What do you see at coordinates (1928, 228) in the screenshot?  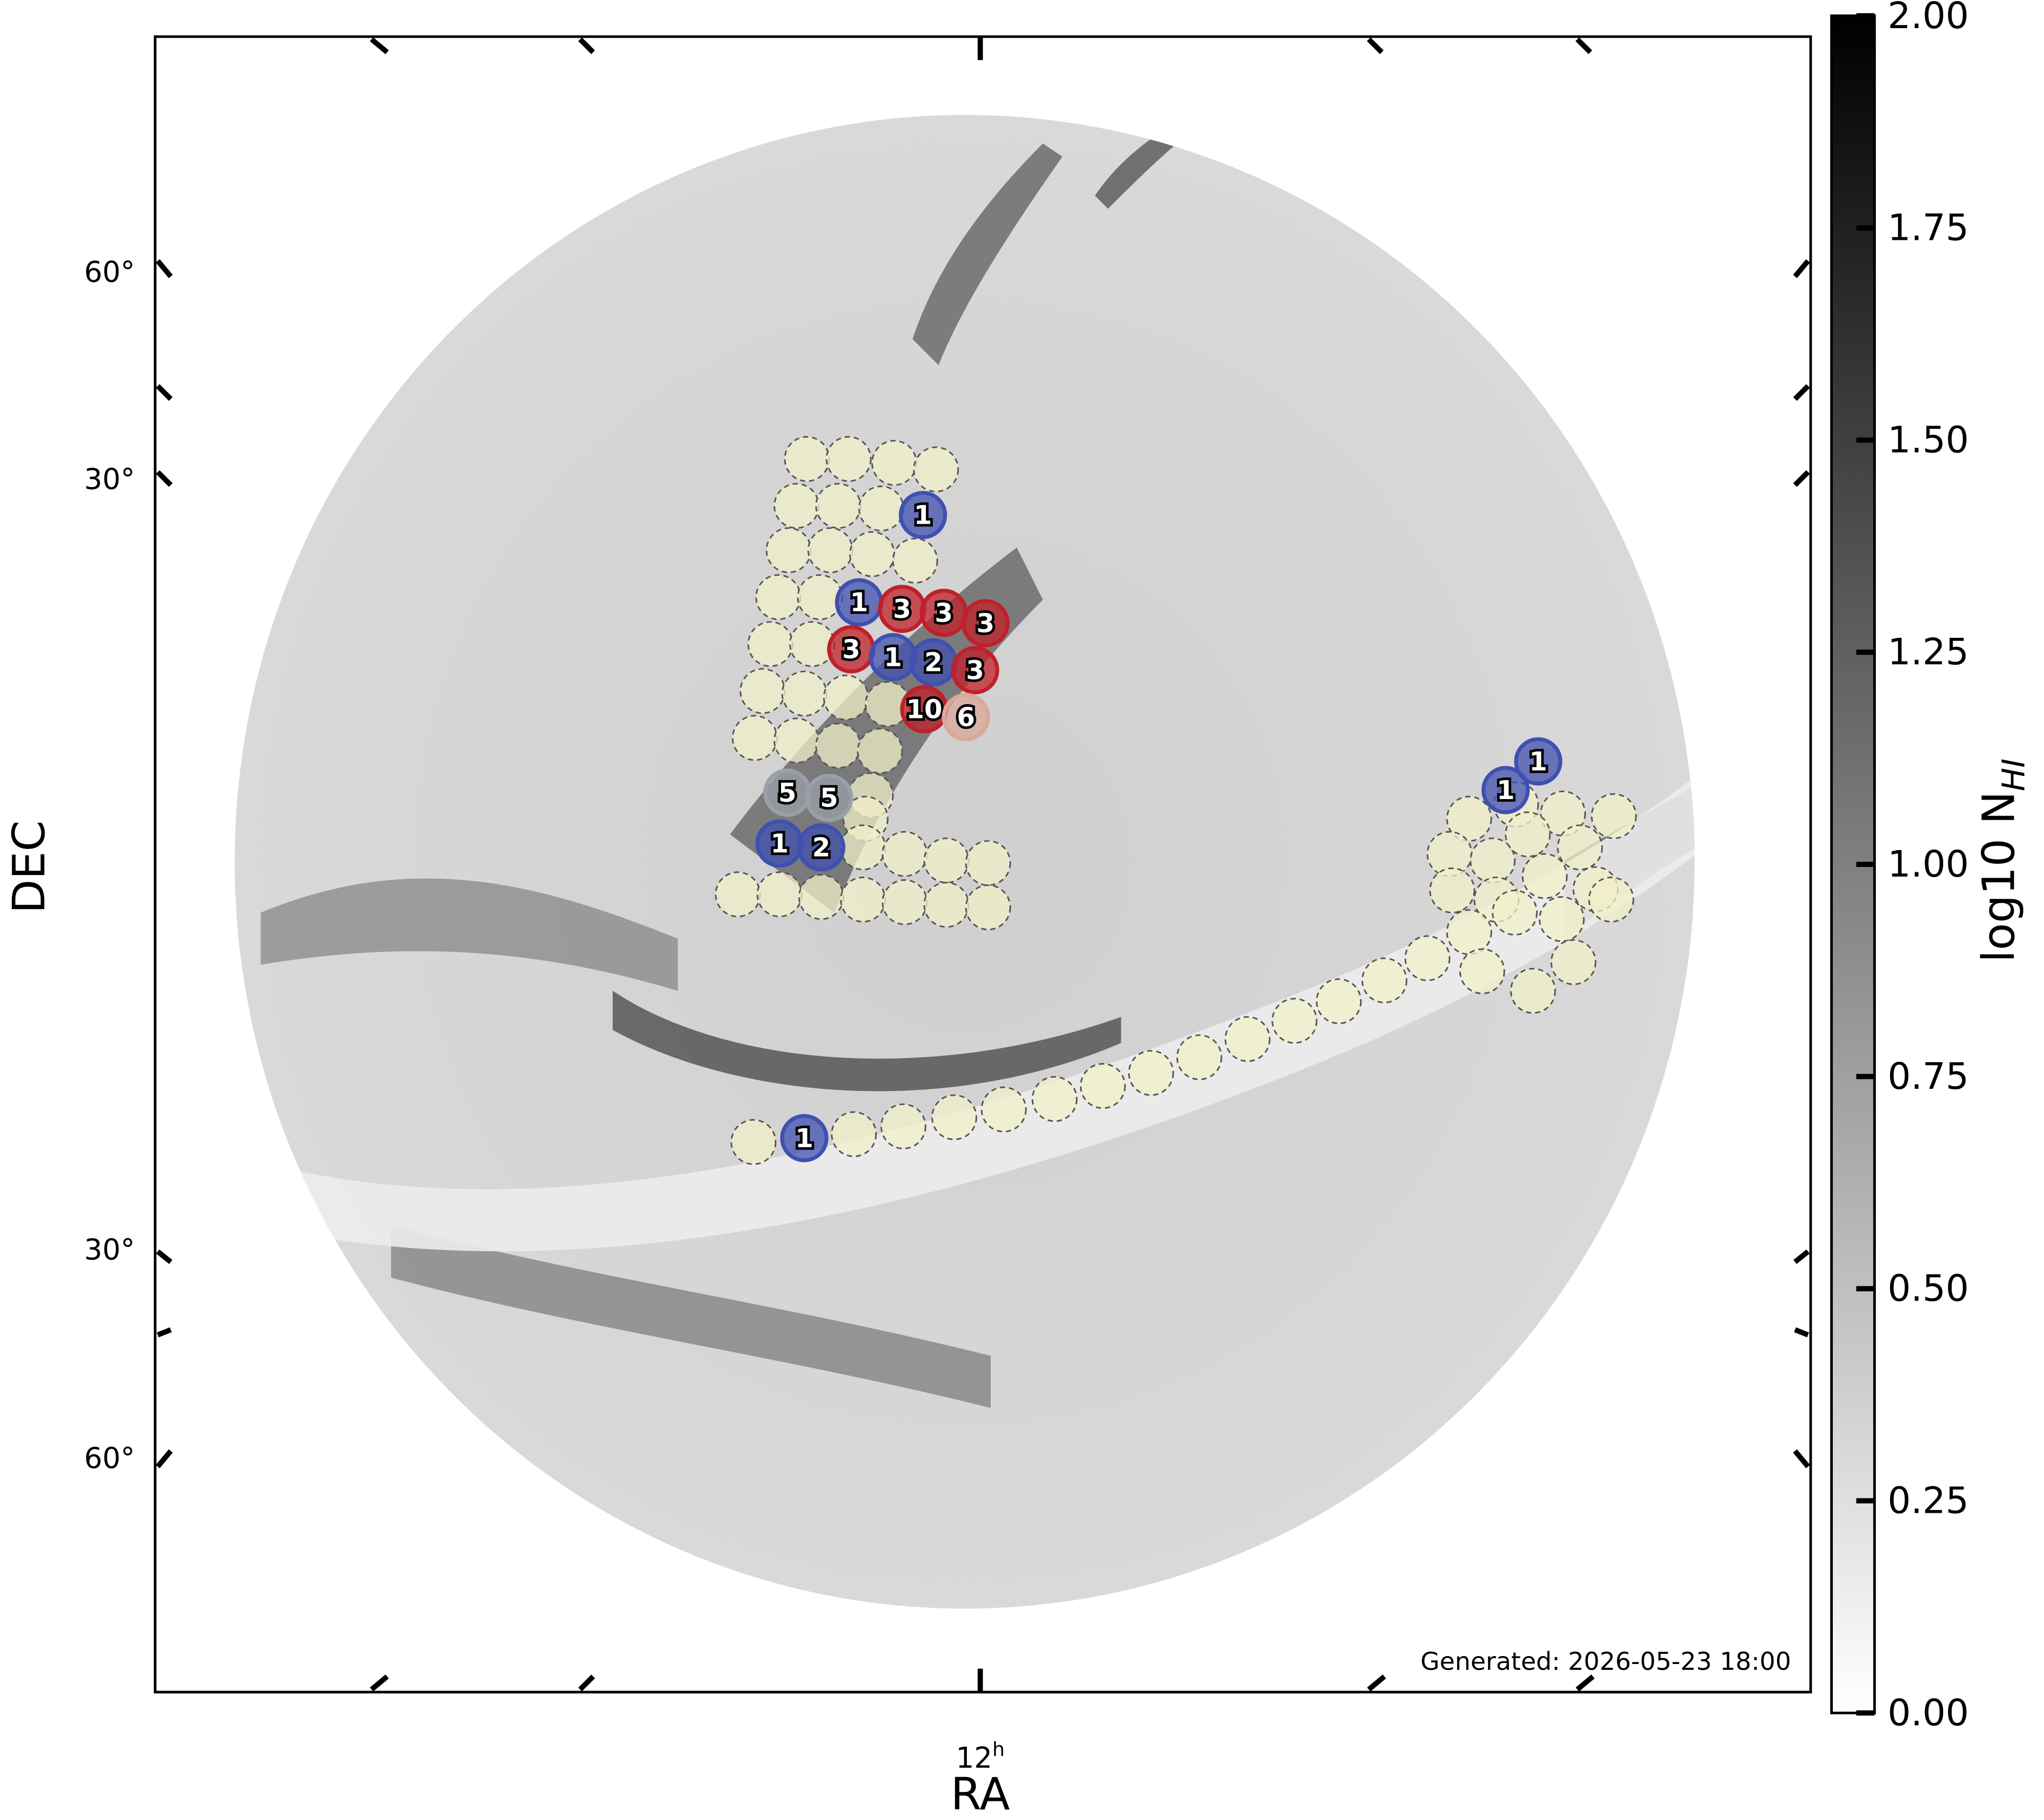 I see `colorbar-tick-label: 1.75` at bounding box center [1928, 228].